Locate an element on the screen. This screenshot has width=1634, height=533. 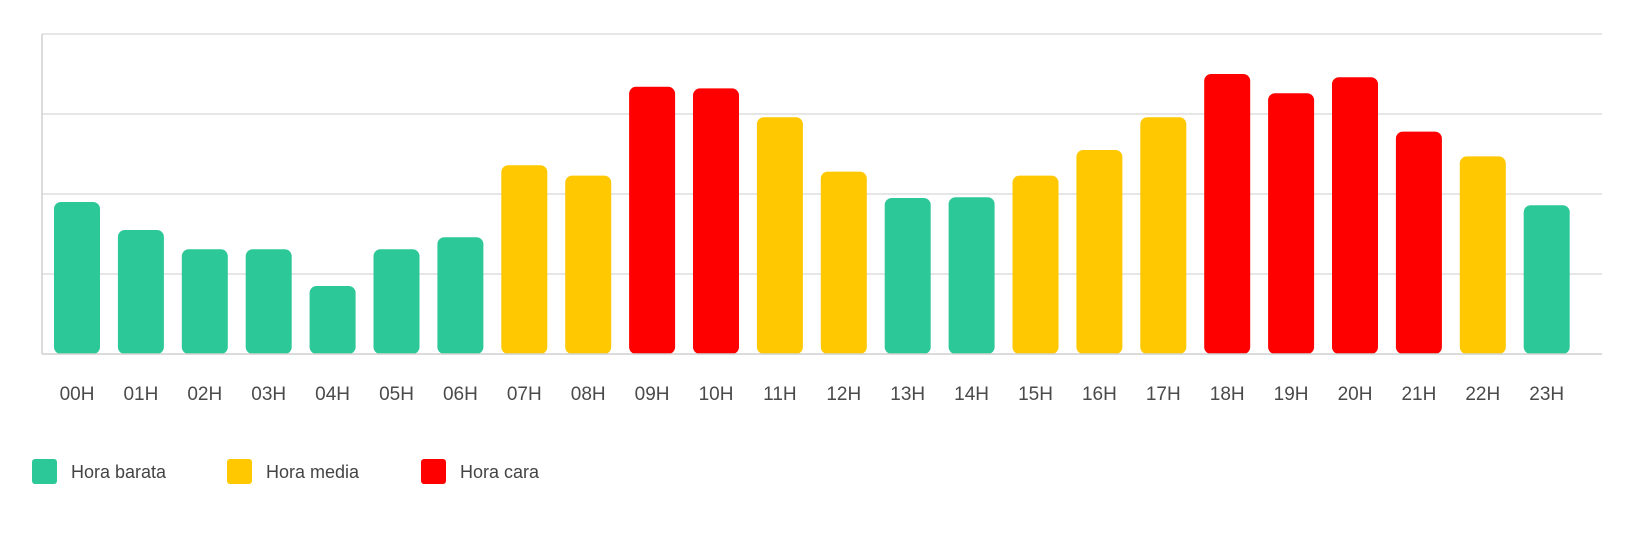
x-tick-label: 17H is located at coordinates (1163, 394).